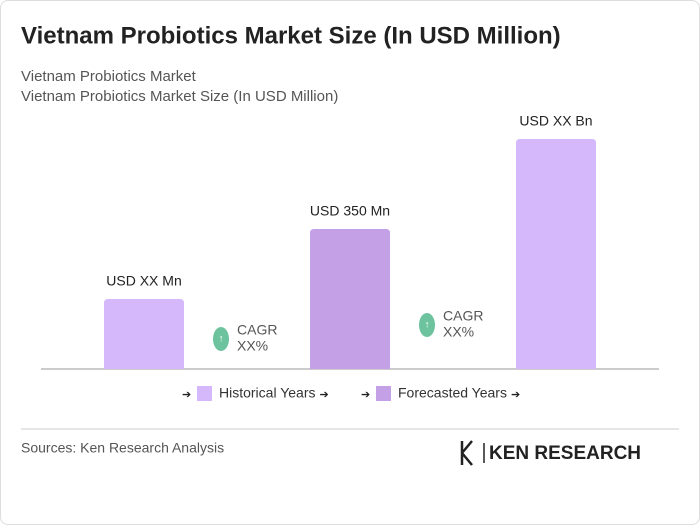 Image resolution: width=700 pixels, height=525 pixels. Describe the element at coordinates (122, 448) in the screenshot. I see `source: Sources: Ken Research Analysis` at that location.